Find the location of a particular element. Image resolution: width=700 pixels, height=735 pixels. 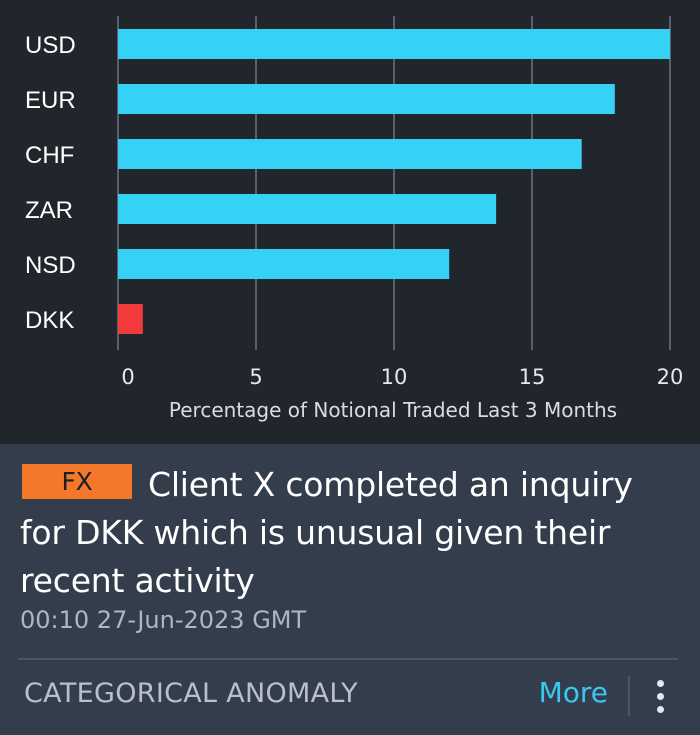

category-label: USD is located at coordinates (50, 45).